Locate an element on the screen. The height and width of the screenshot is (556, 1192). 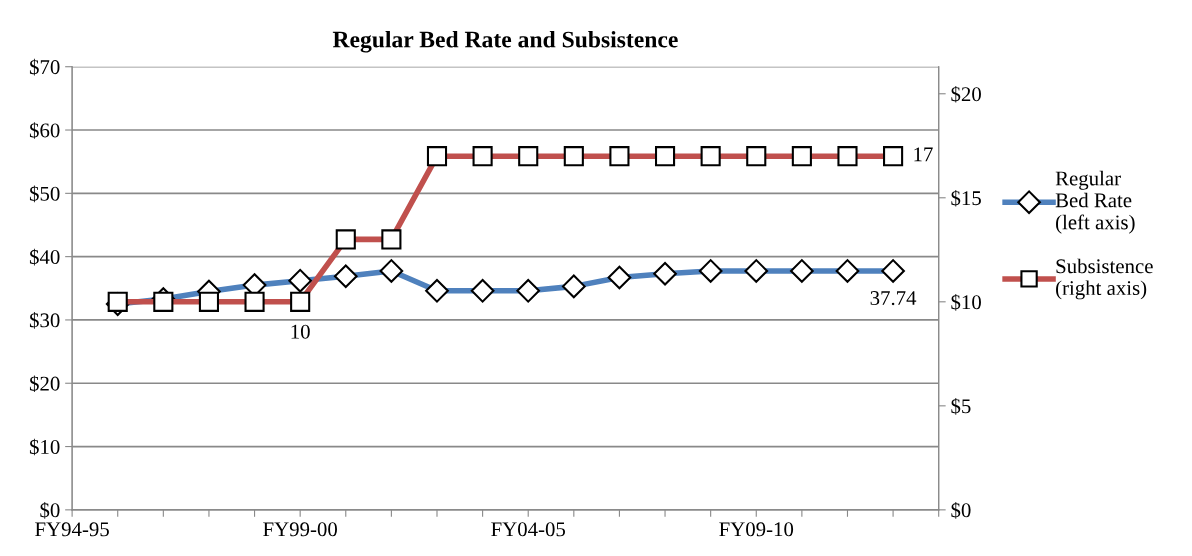
y-tick-label: $60 is located at coordinates (44, 130).